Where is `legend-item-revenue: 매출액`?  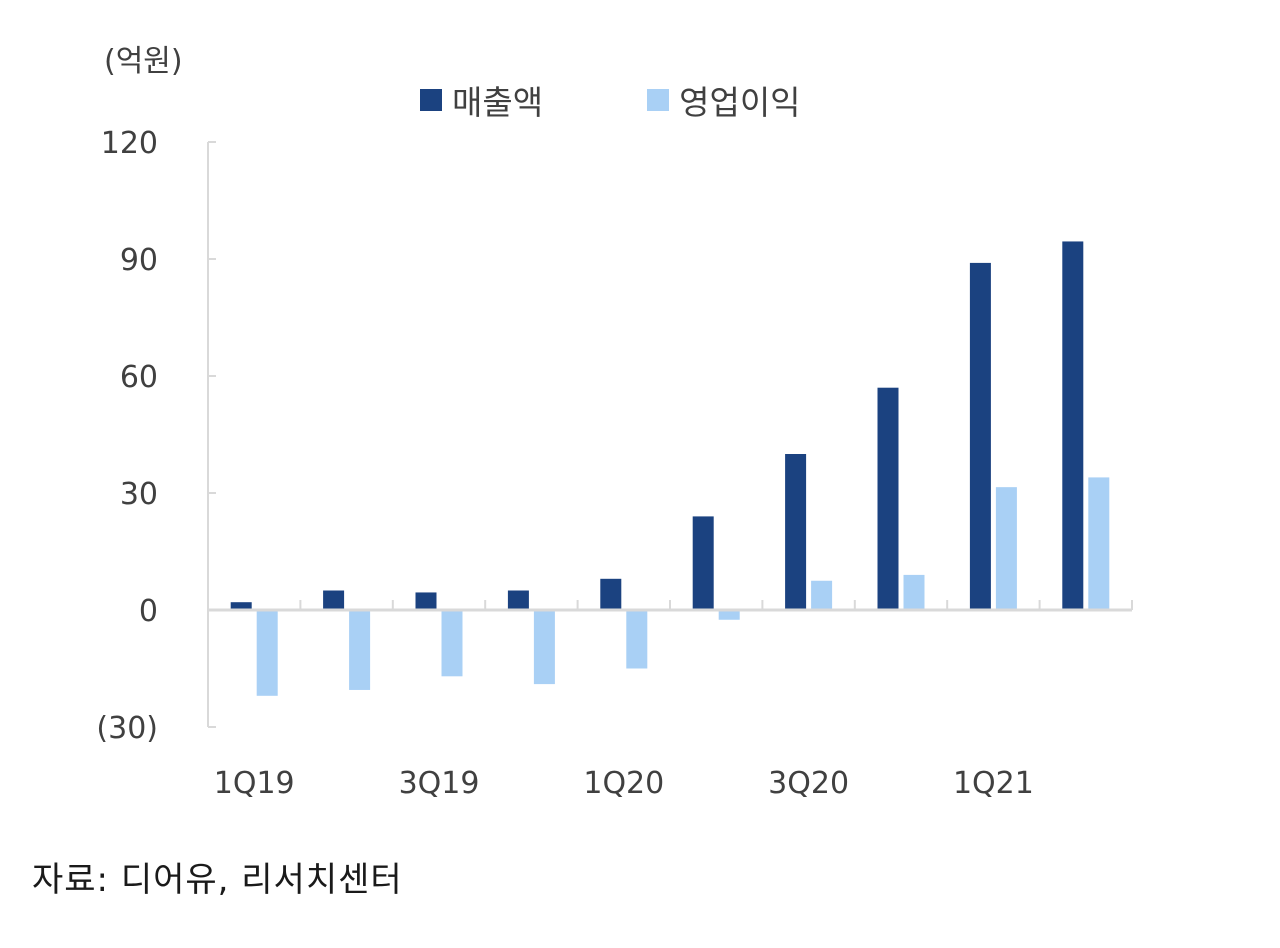
legend-item-revenue: 매출액 is located at coordinates (481, 100).